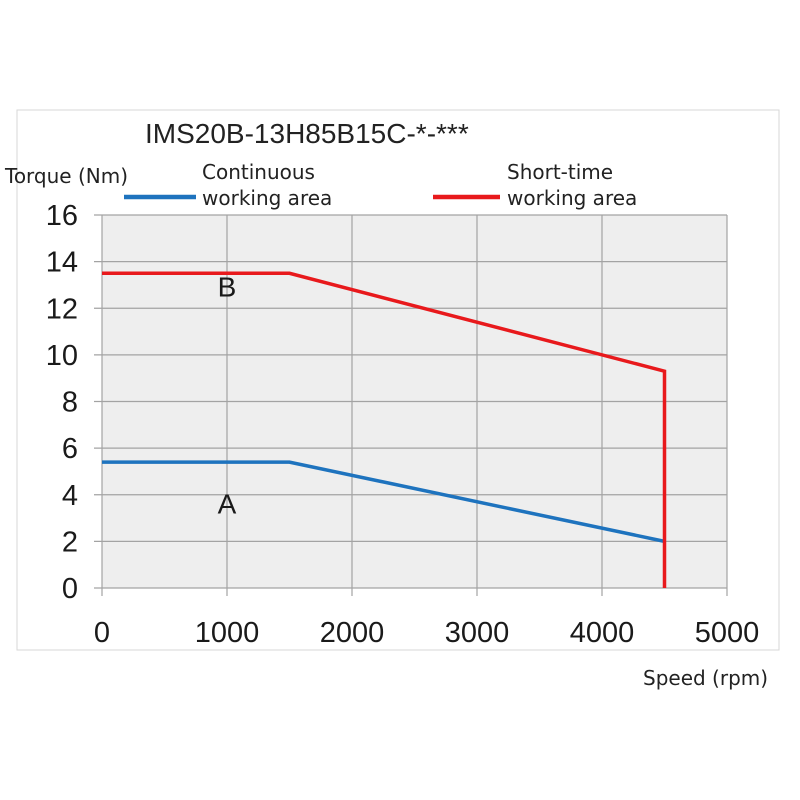  Describe the element at coordinates (62, 309) in the screenshot. I see `y-tick-label: 12` at that location.